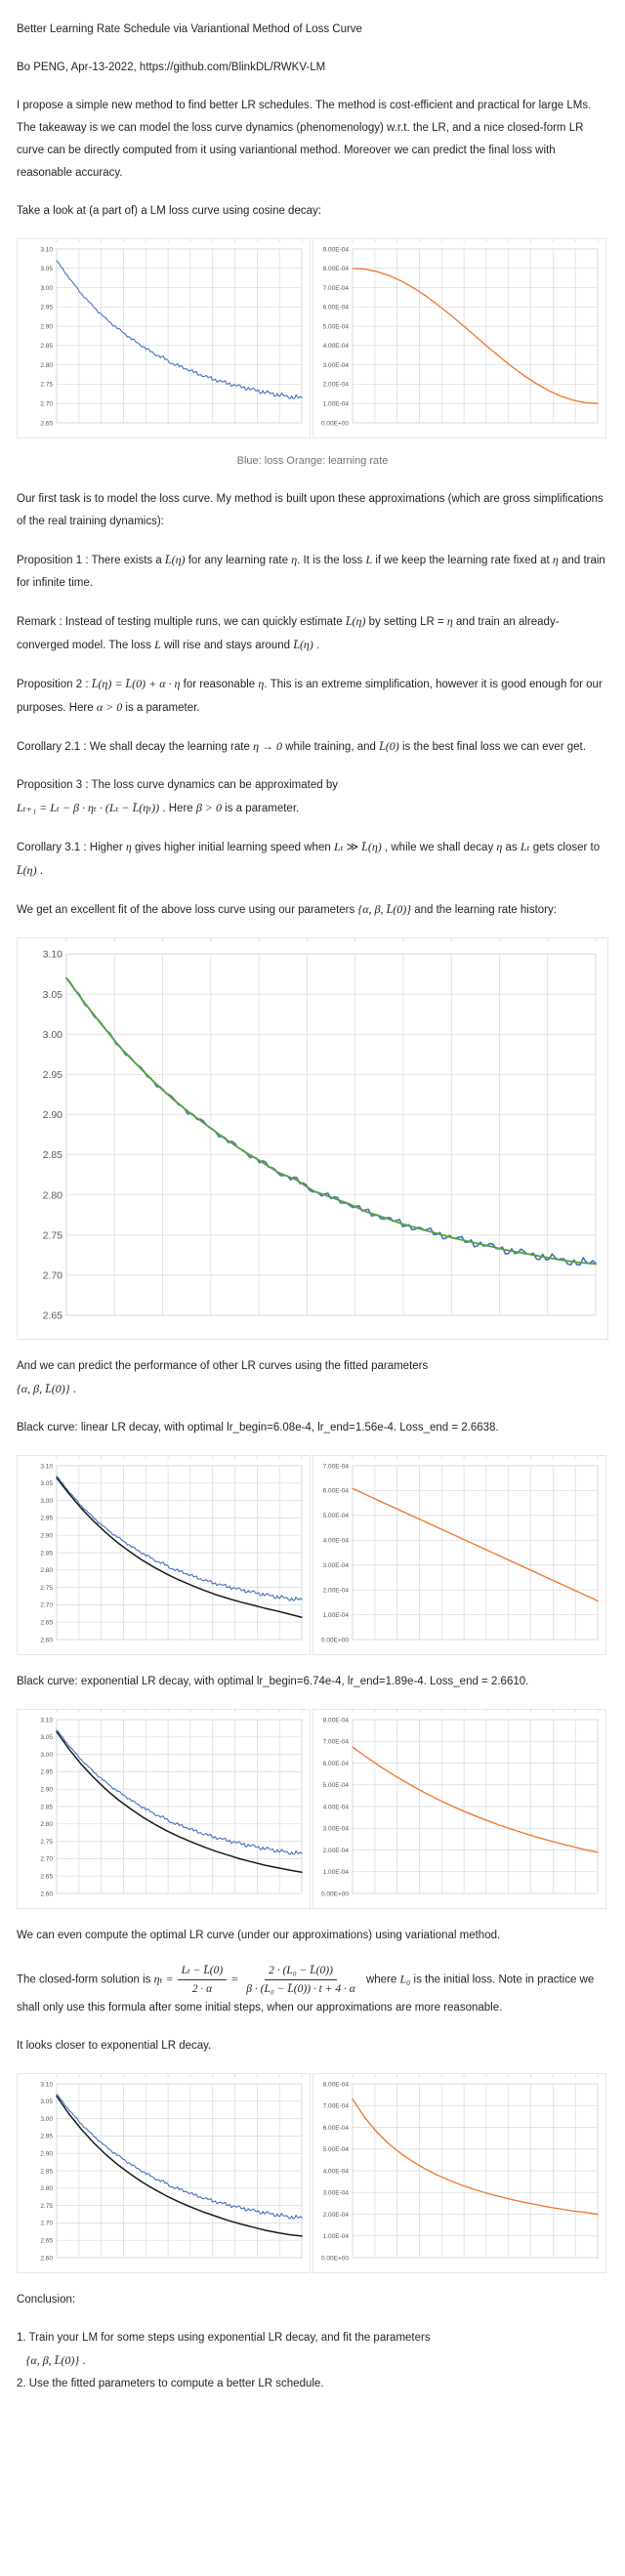  I want to click on text-run: Conclusion:, so click(46, 2300).